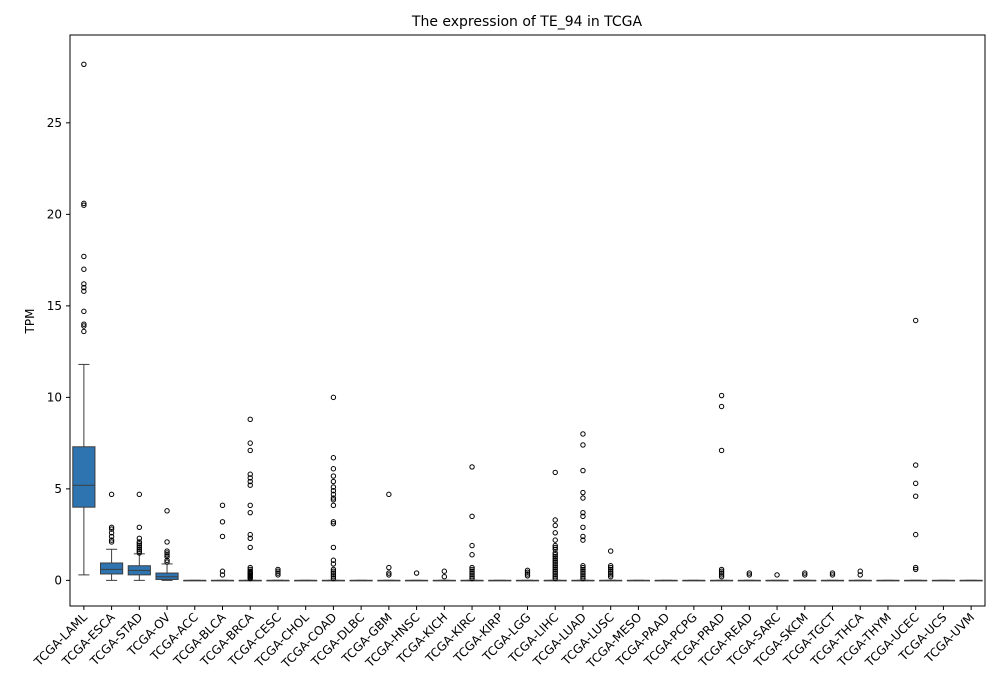 Image resolution: width=1000 pixels, height=700 pixels. Describe the element at coordinates (84, 477) in the screenshot. I see `box-tcga-laml` at that location.